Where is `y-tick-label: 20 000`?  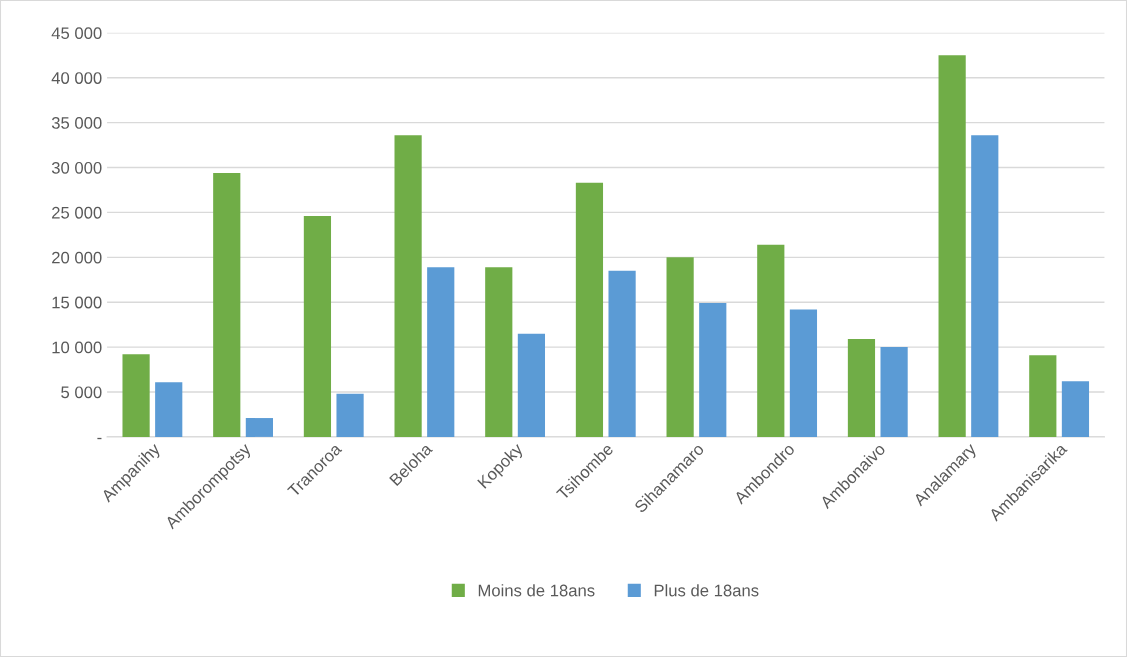 y-tick-label: 20 000 is located at coordinates (77, 257).